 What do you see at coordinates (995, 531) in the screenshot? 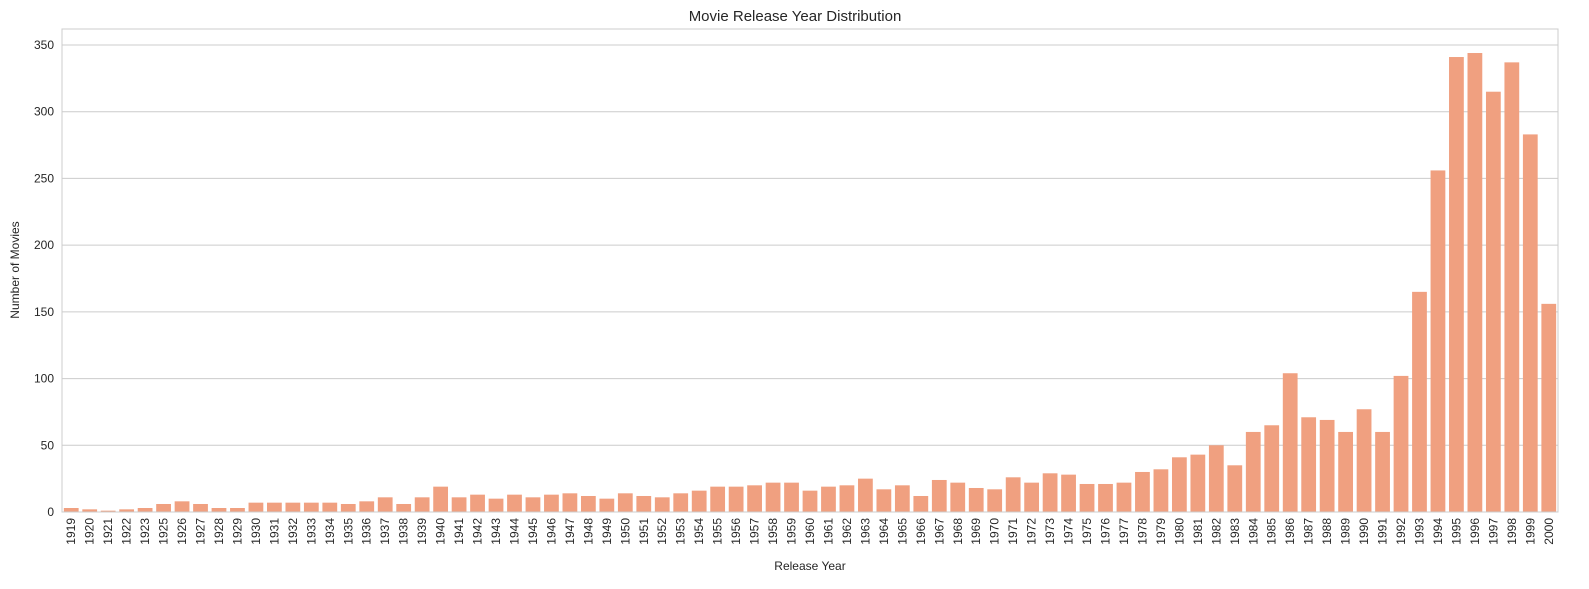
I see `x-tick-label: 1970` at bounding box center [995, 531].